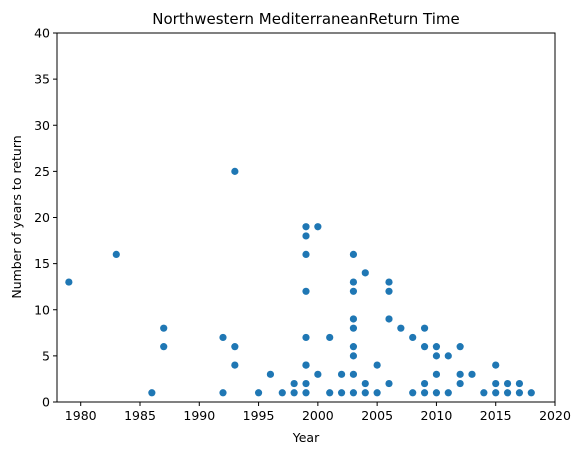 Image resolution: width=580 pixels, height=455 pixels. I want to click on x-tick-label: 1990, so click(199, 415).